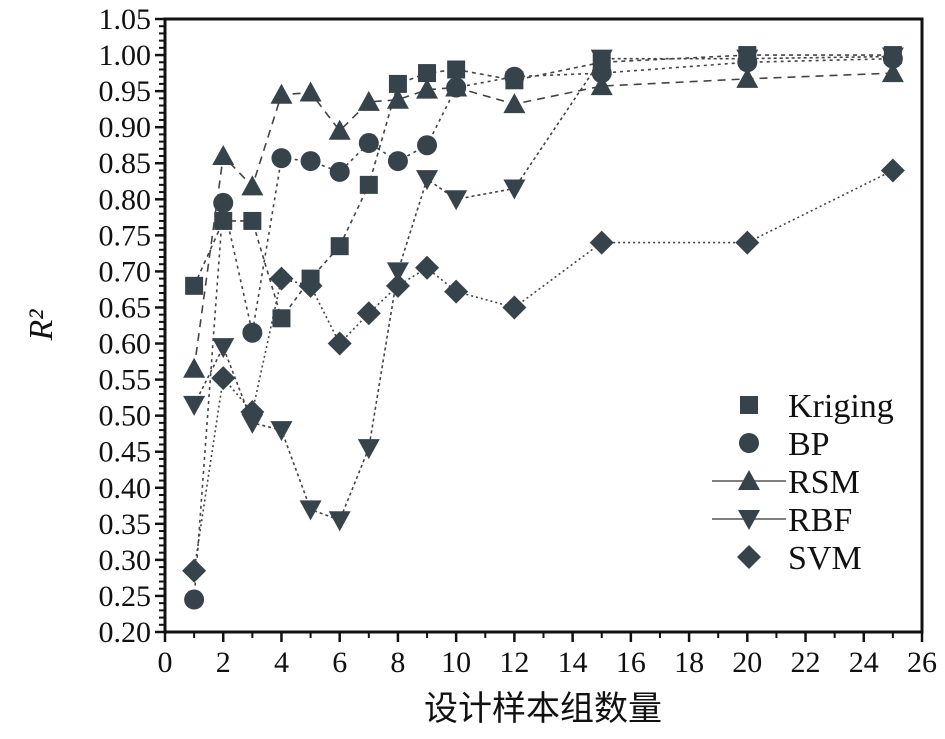 This screenshot has height=739, width=945. What do you see at coordinates (543, 709) in the screenshot?
I see `x-axis-label: 设计样本组数量` at bounding box center [543, 709].